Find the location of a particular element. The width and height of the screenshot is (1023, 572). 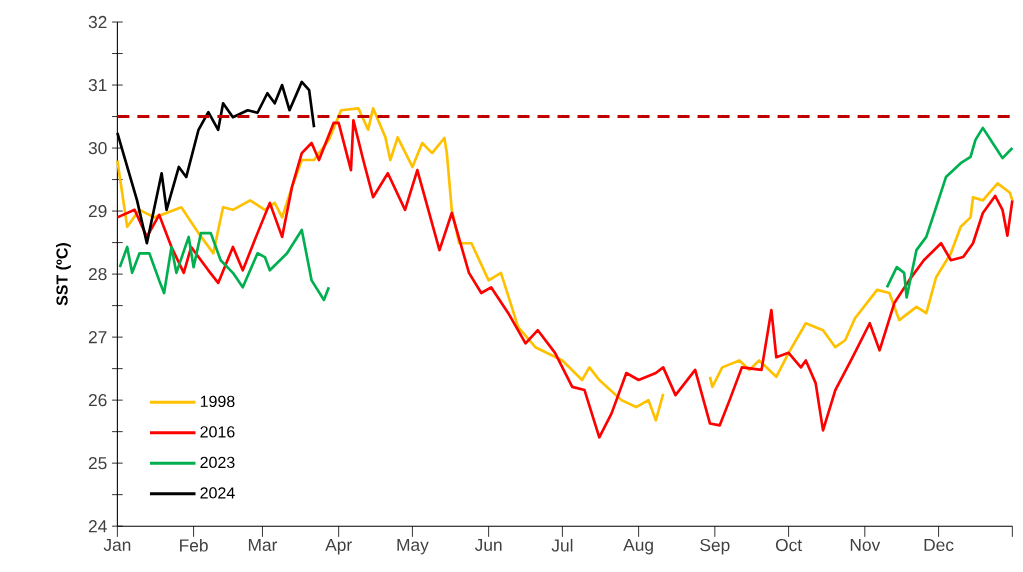

legend-label: 1998 is located at coordinates (217, 401).